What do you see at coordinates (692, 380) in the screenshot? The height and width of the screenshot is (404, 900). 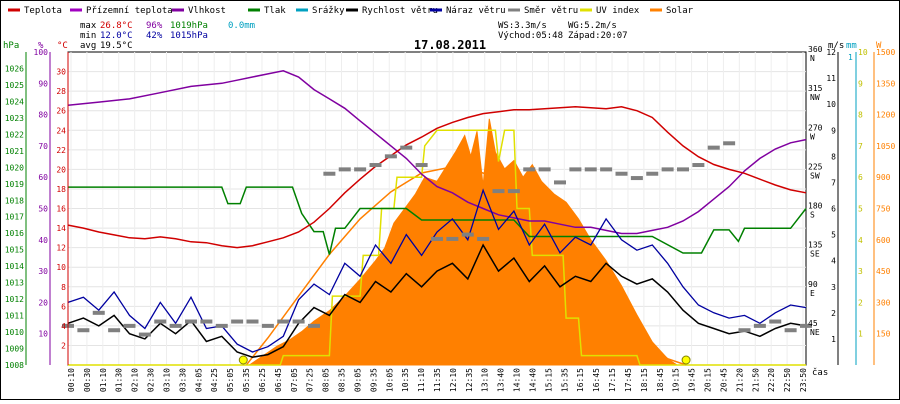 I see `x-tick: 19:45` at bounding box center [692, 380].